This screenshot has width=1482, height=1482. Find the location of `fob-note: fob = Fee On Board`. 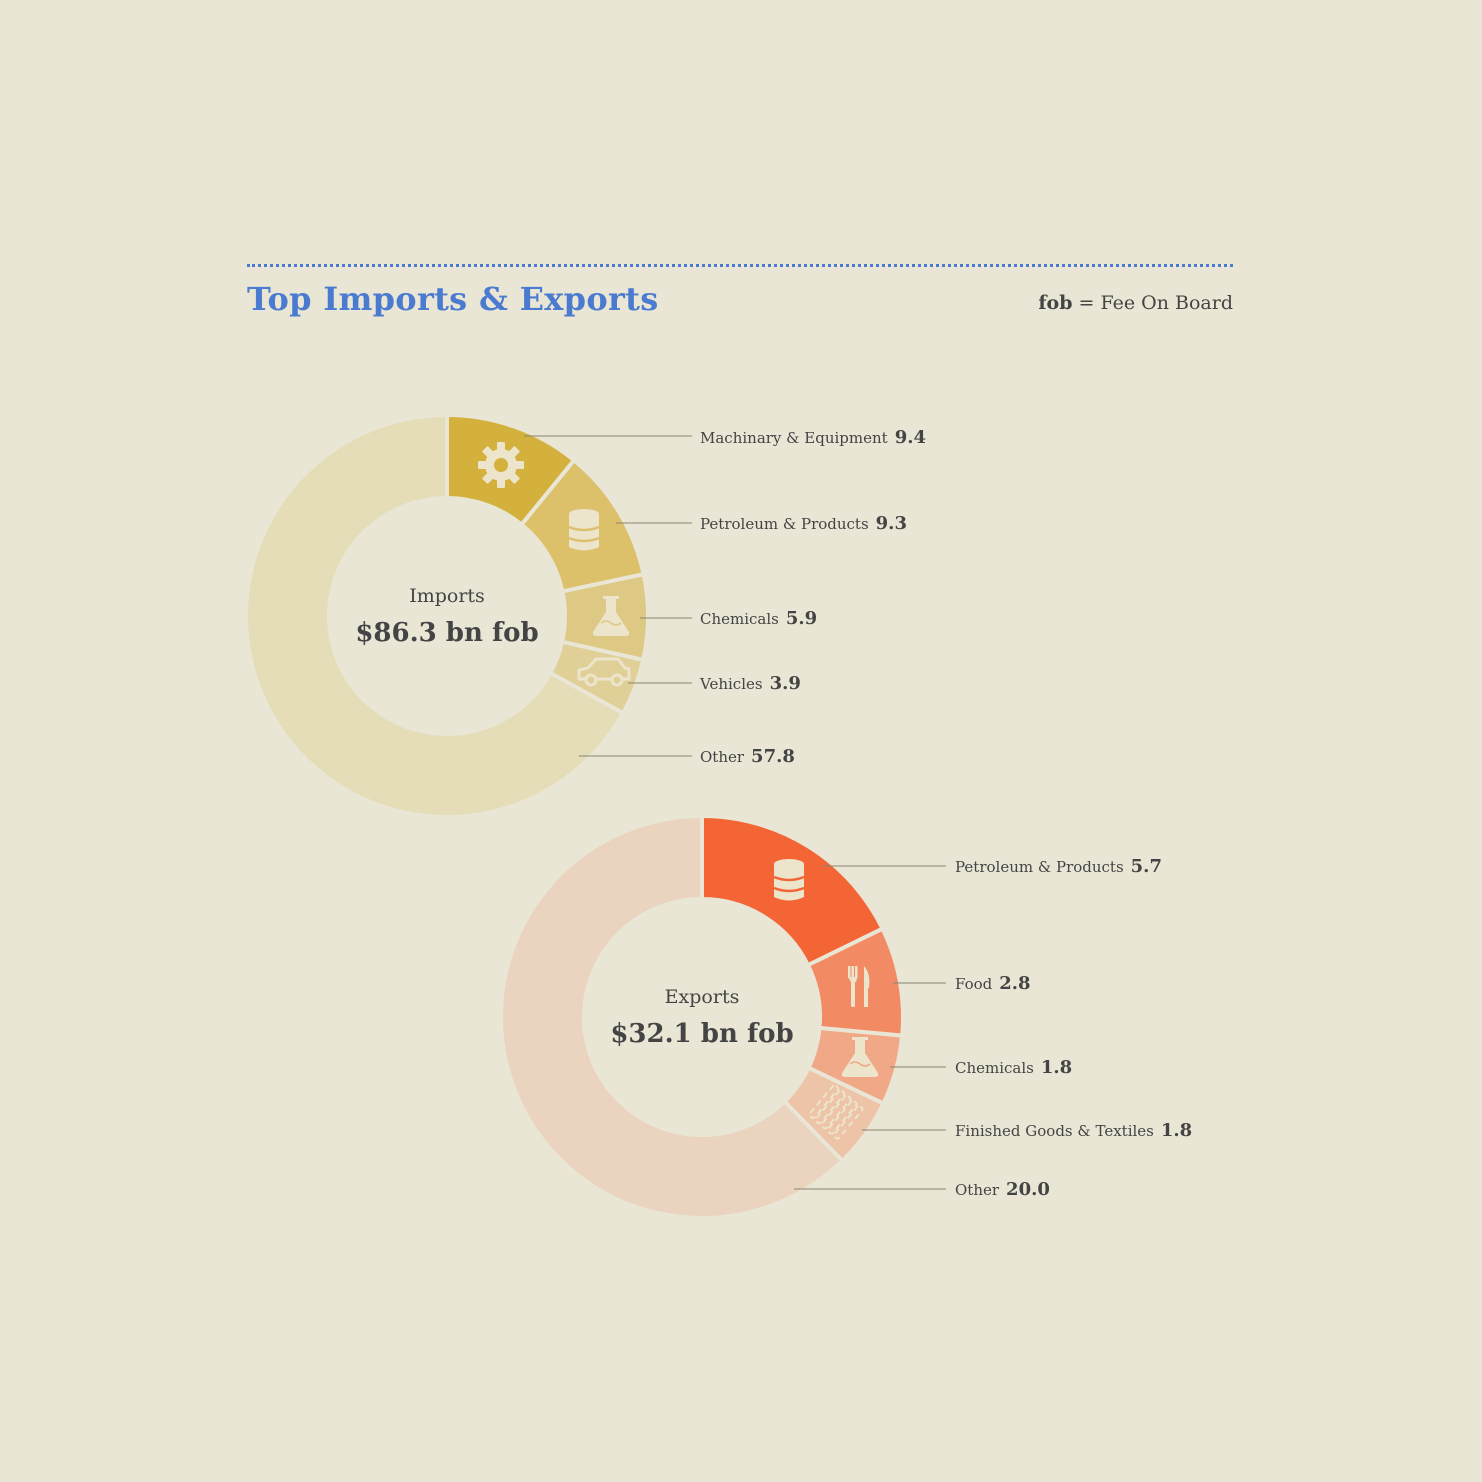

fob-note: fob = Fee On Board is located at coordinates (1135, 303).